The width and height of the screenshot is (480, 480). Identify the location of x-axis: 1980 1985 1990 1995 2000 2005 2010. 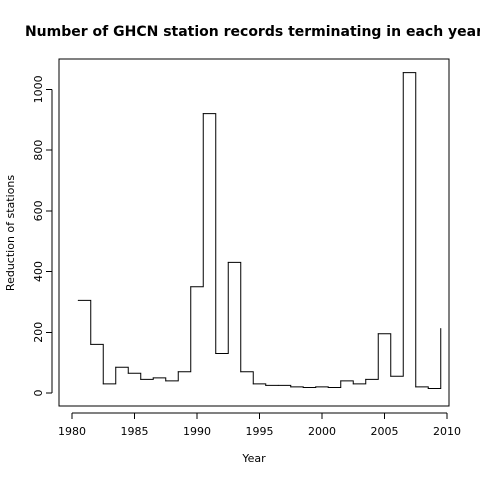
(259, 425).